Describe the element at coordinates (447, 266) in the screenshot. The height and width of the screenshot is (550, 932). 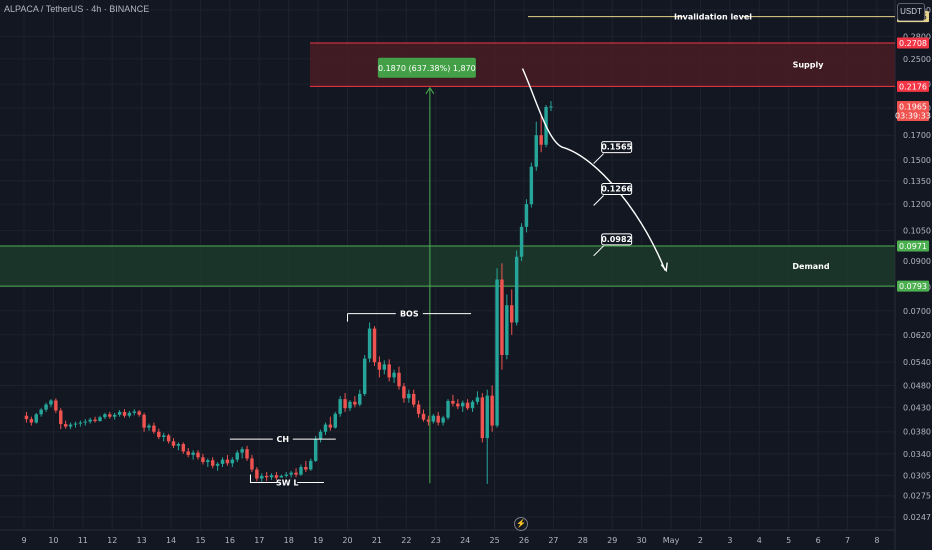
I see `demand-zone` at that location.